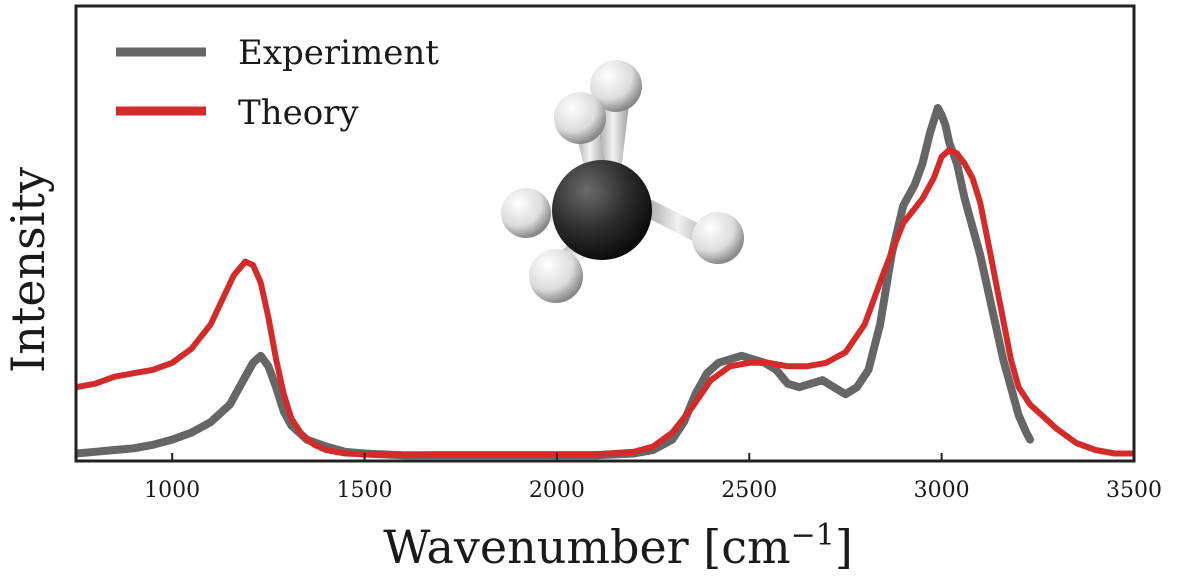 The width and height of the screenshot is (1177, 584). I want to click on x-axis-title: Wavenumber [cm−1], so click(618, 546).